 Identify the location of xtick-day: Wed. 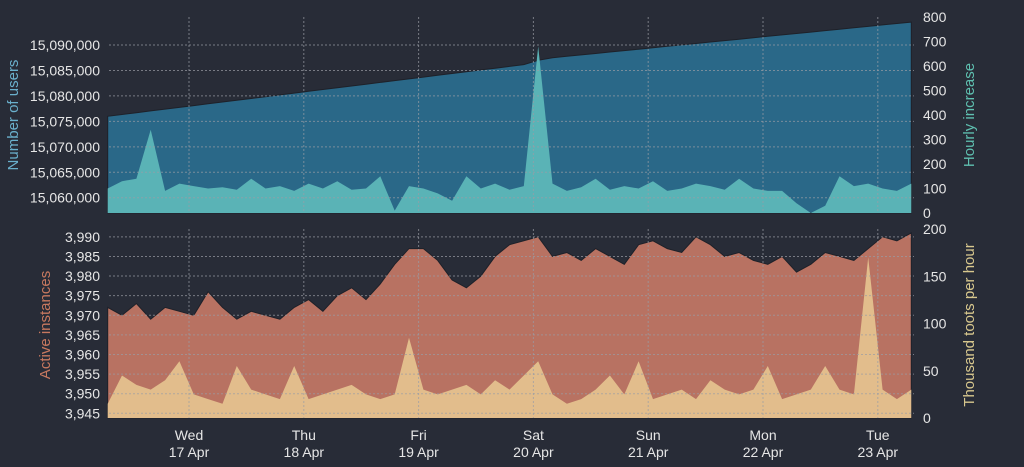
(189, 435).